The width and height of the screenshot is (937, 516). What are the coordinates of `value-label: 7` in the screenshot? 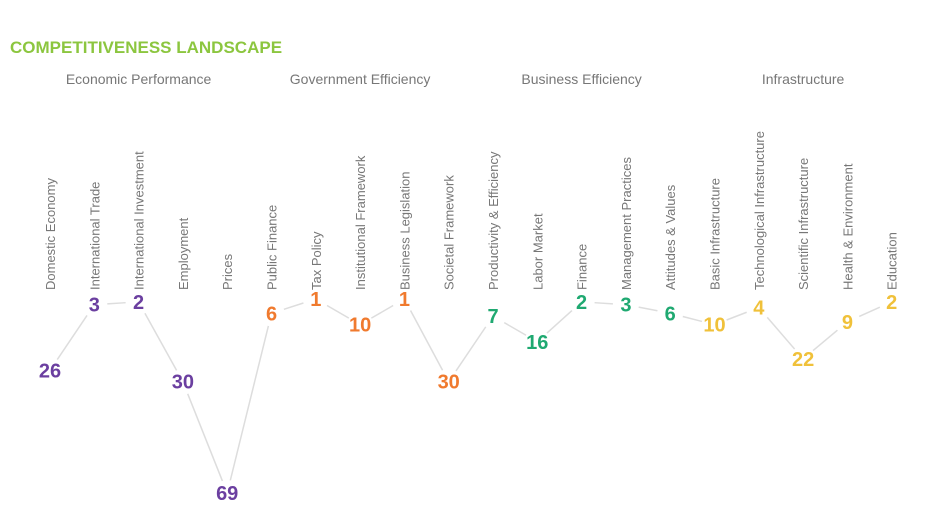 It's located at (492, 317).